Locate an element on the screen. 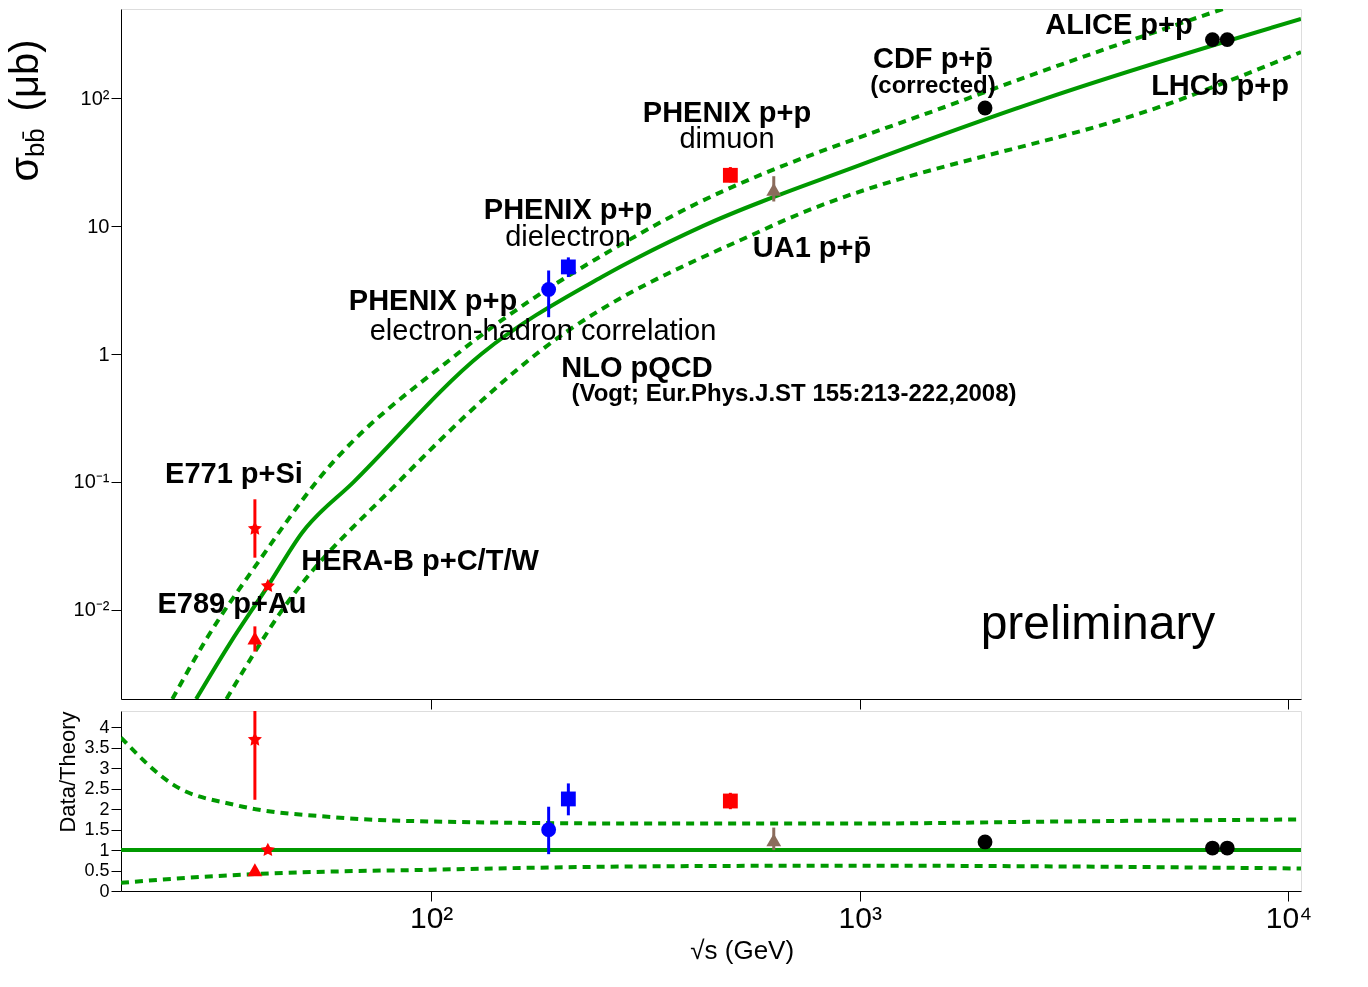 This screenshot has width=1368, height=987. y-tick-label: 10² is located at coordinates (95, 97).